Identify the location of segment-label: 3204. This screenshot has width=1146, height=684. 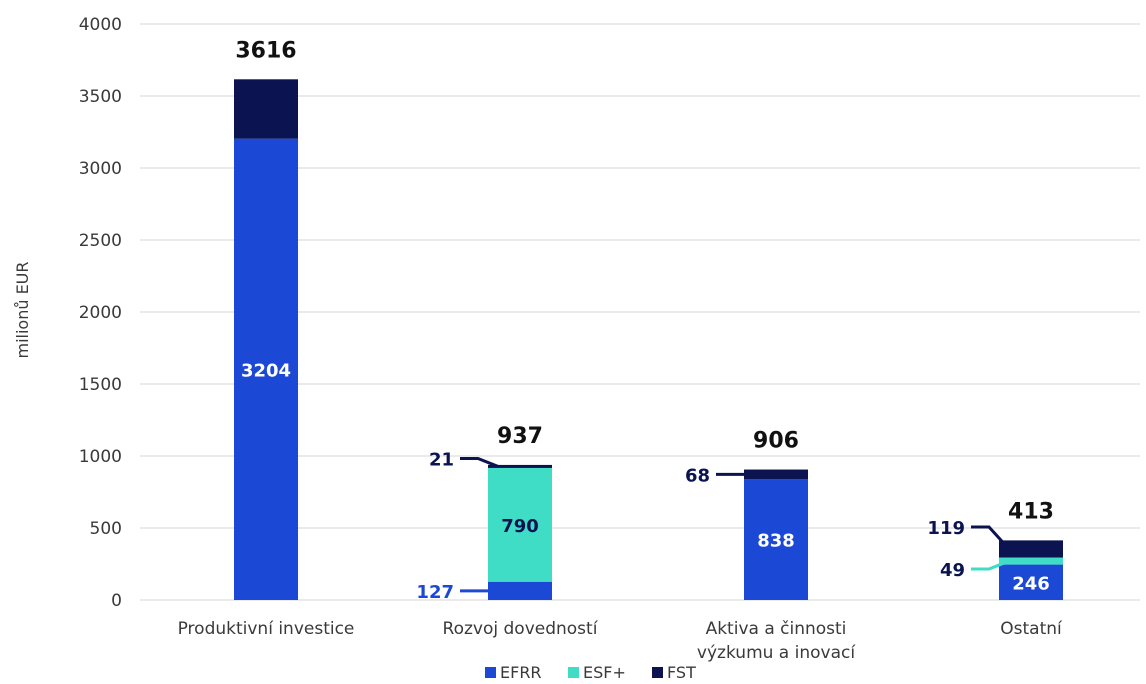
(266, 370).